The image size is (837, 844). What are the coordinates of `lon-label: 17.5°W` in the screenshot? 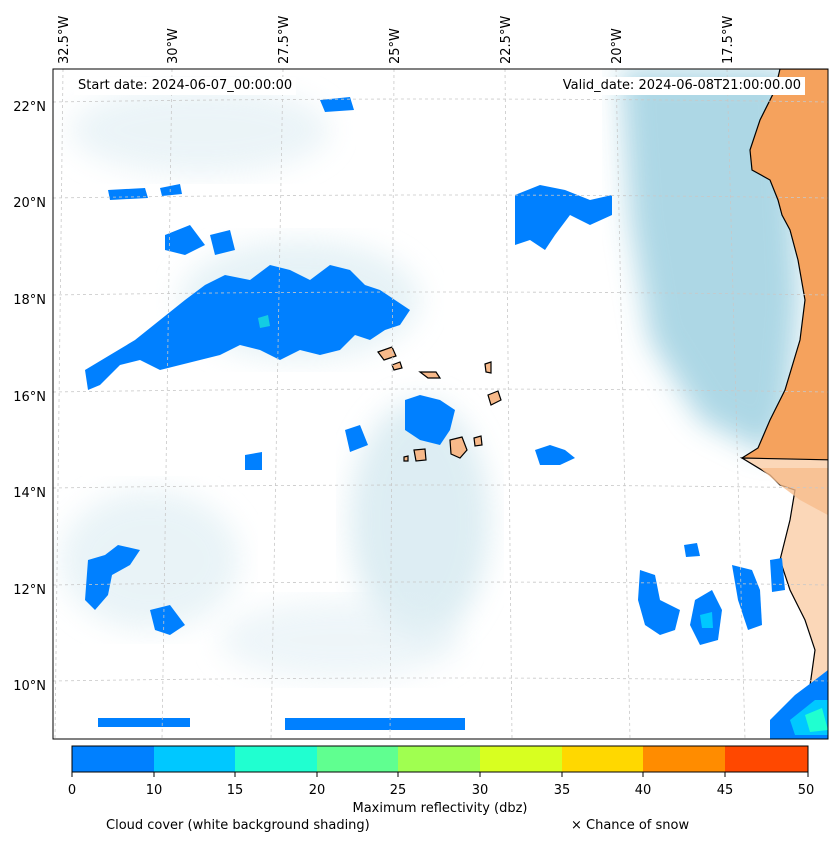 It's located at (728, 40).